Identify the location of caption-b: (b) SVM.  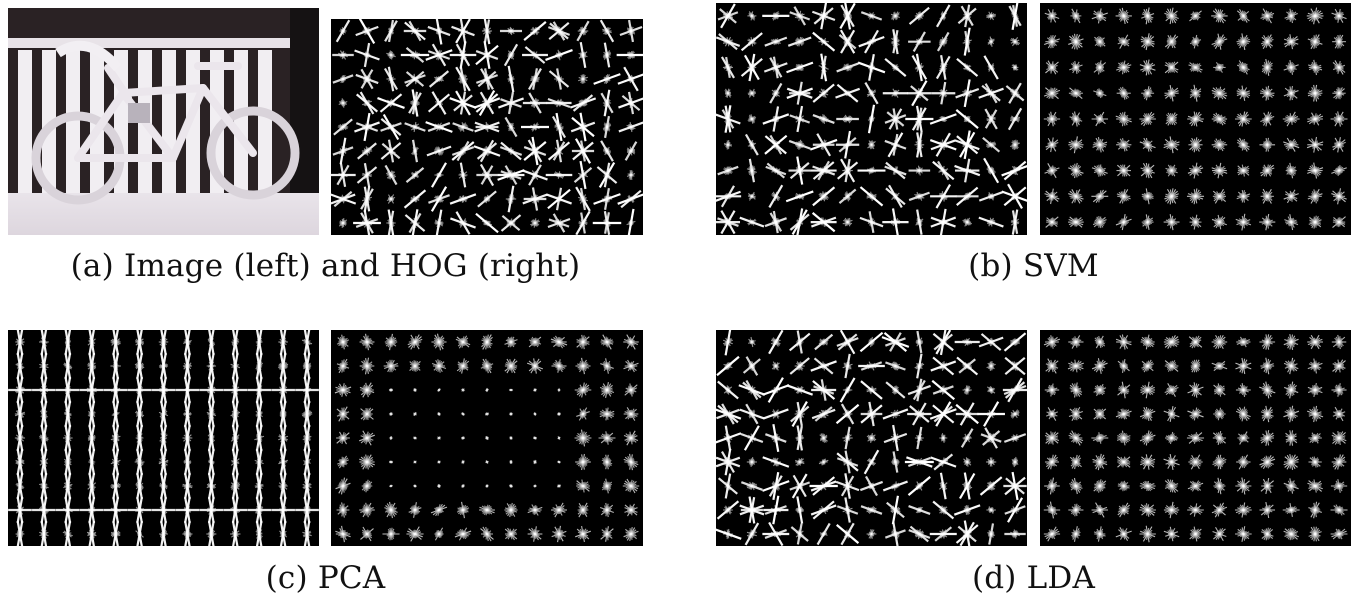
(1033, 266).